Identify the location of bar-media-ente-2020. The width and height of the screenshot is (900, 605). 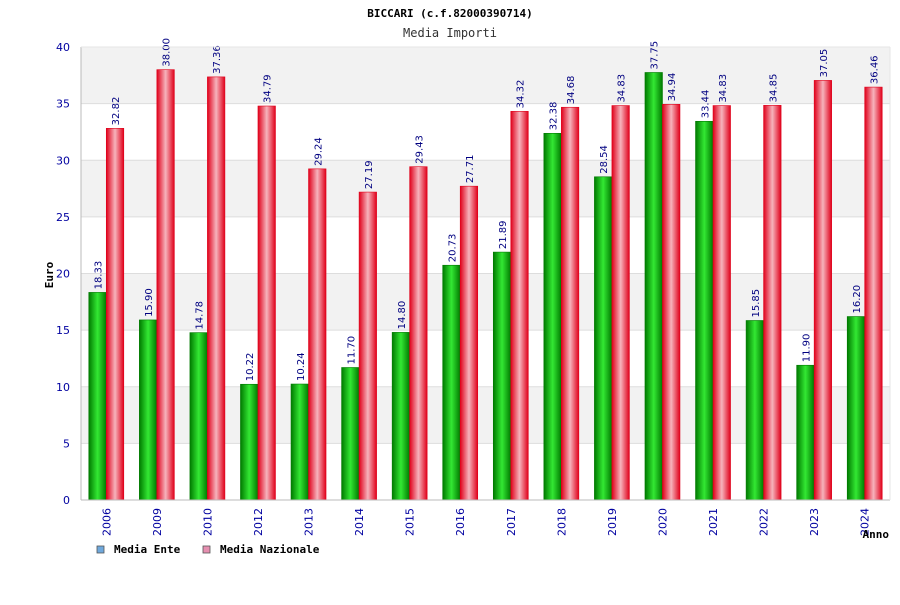
(653, 286).